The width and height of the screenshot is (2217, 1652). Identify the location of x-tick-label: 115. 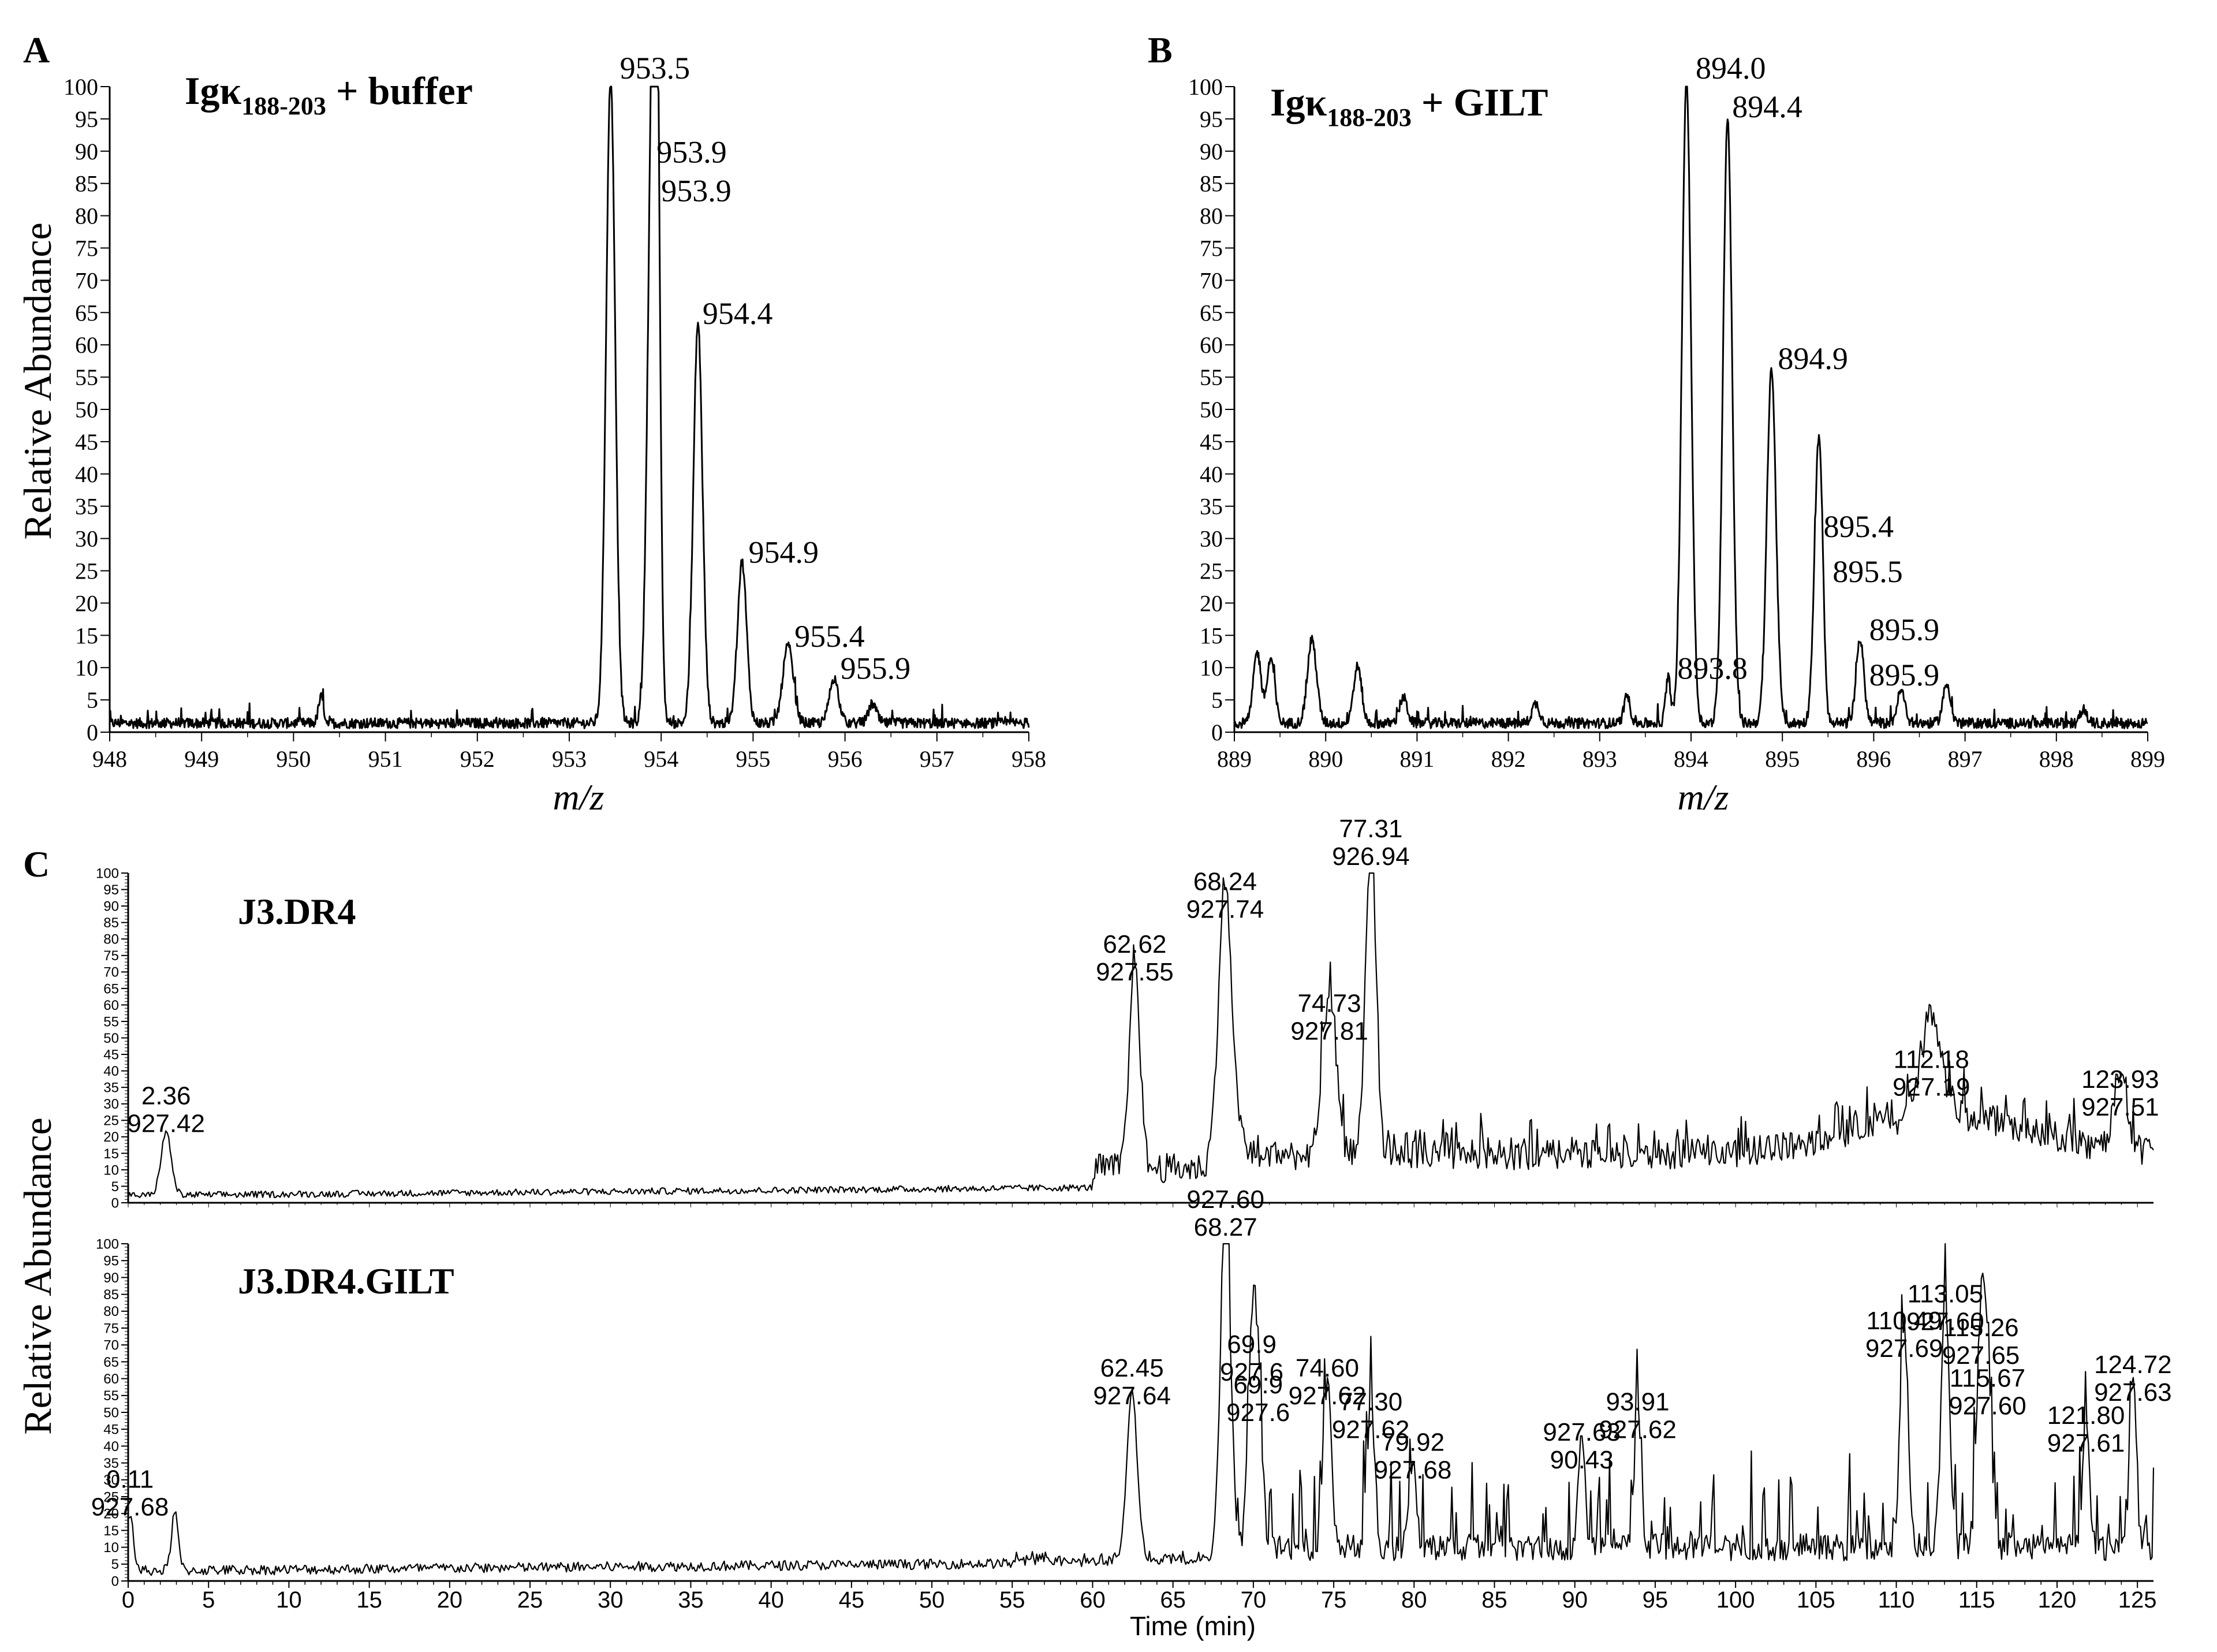
(1976, 1600).